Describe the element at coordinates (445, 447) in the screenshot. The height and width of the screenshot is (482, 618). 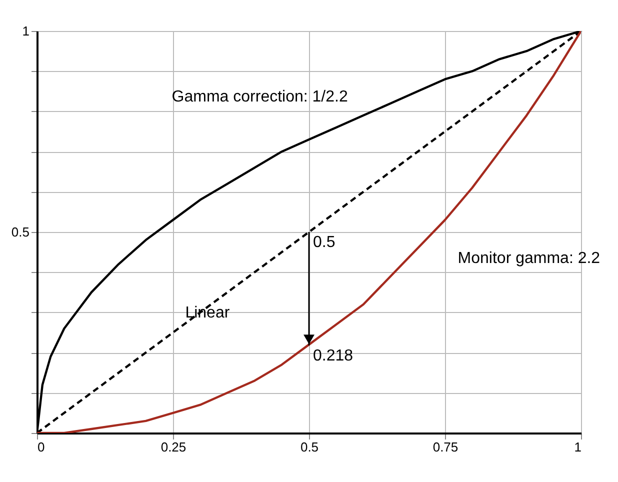
I see `x-tick-label: 0.75` at that location.